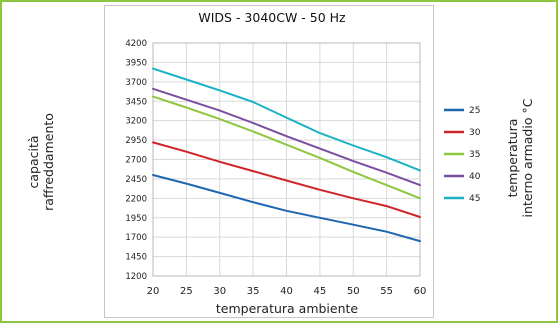 This screenshot has height=323, width=558. I want to click on legend-label-25: 25, so click(474, 111).